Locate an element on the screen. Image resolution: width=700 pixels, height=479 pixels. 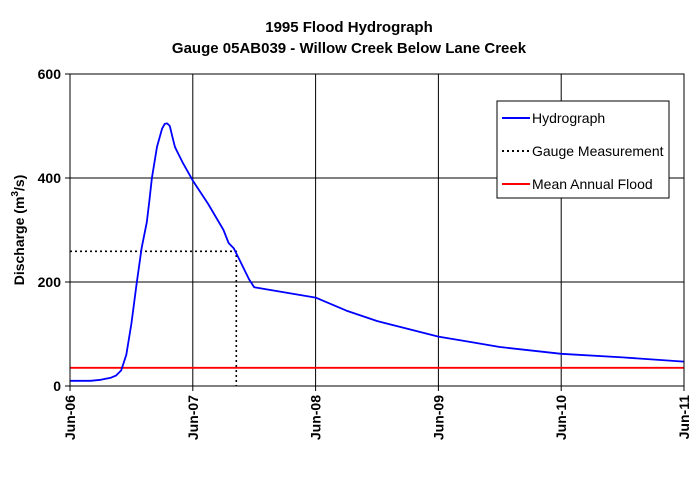
x-tick-label: Jun-09 is located at coordinates (438, 417).